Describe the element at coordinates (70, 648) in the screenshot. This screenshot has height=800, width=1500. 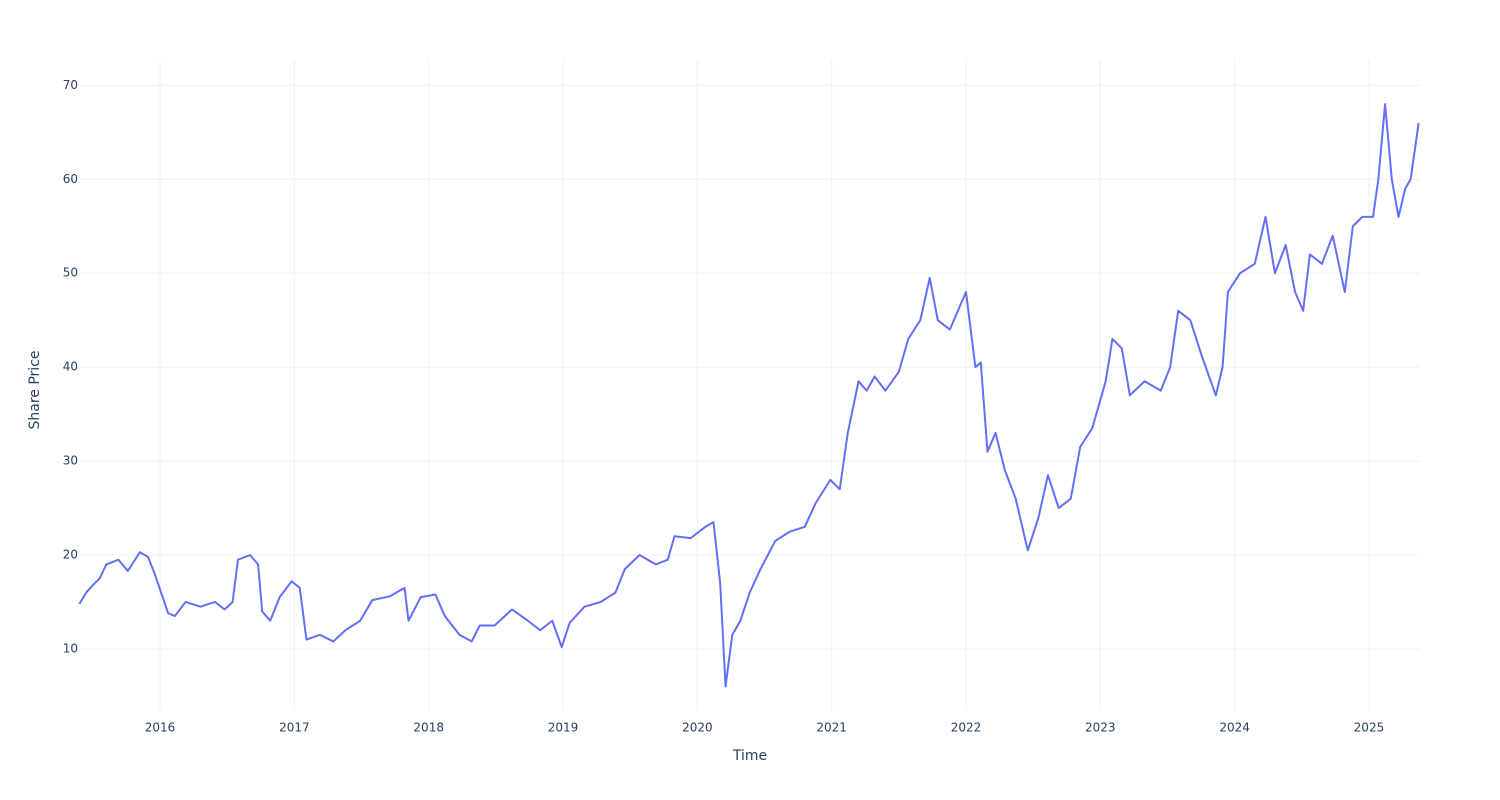
I see `y-tick-label: 10` at that location.